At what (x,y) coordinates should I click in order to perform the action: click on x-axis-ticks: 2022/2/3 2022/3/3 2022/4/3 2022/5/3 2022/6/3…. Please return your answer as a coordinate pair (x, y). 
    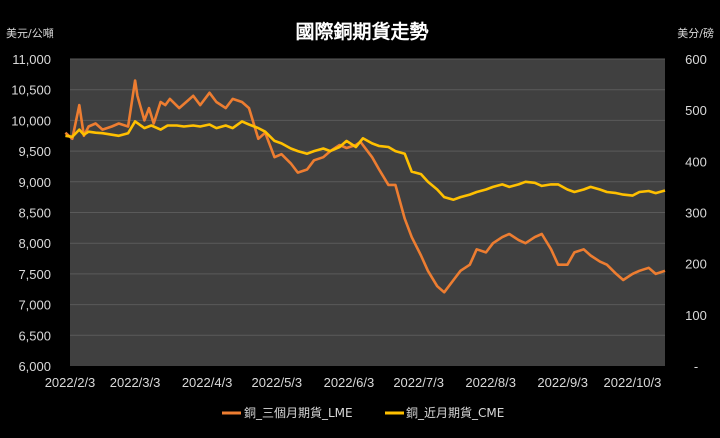
    Looking at the image, I should click on (353, 382).